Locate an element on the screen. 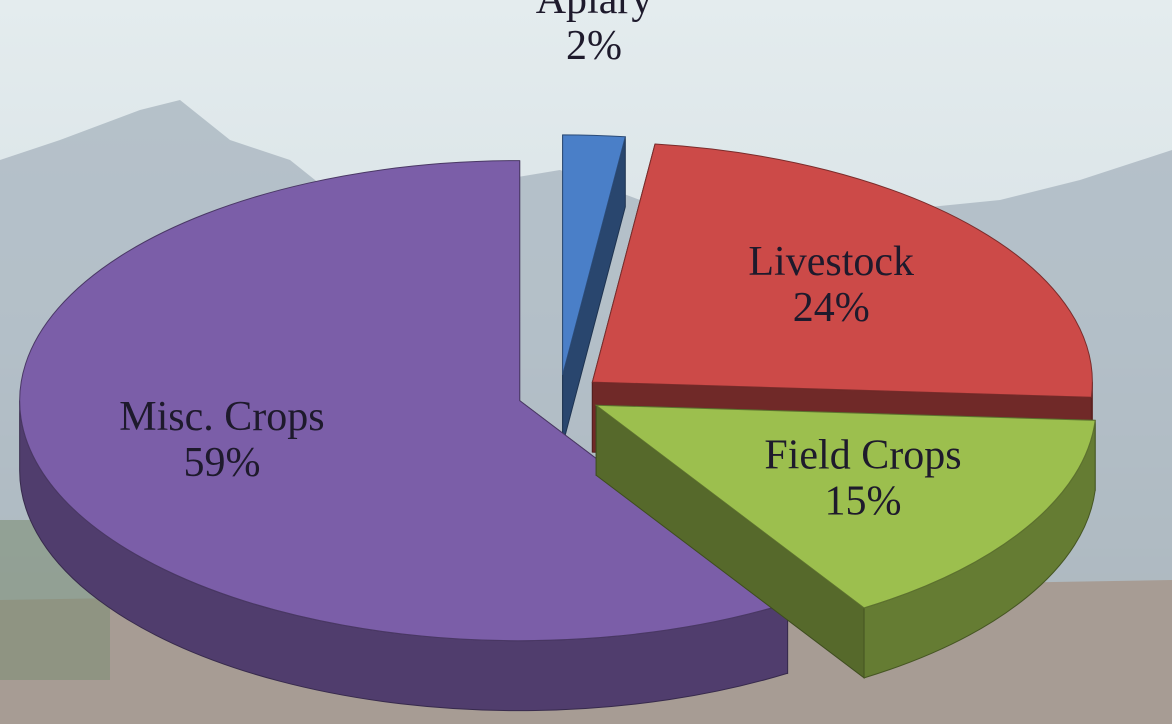 This screenshot has width=1172, height=724. value-label: 15% is located at coordinates (862, 502).